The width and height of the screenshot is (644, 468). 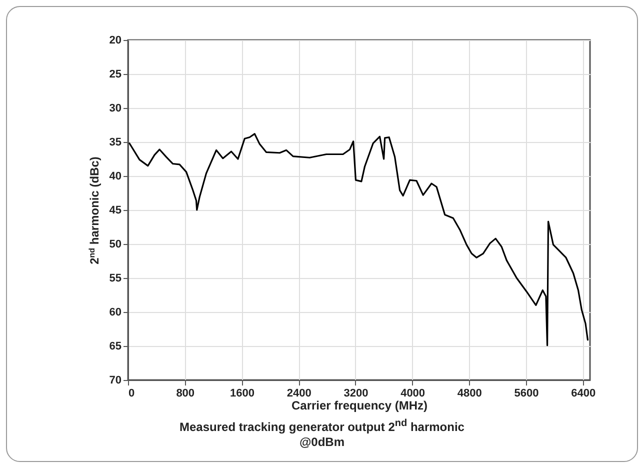 I want to click on x-tick-label: 6400, so click(x=583, y=394).